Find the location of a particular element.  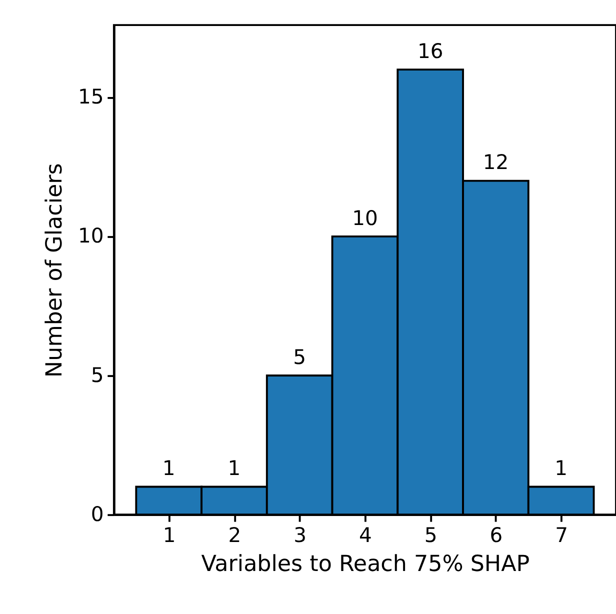

y-tick-label: 5 is located at coordinates (97, 374).